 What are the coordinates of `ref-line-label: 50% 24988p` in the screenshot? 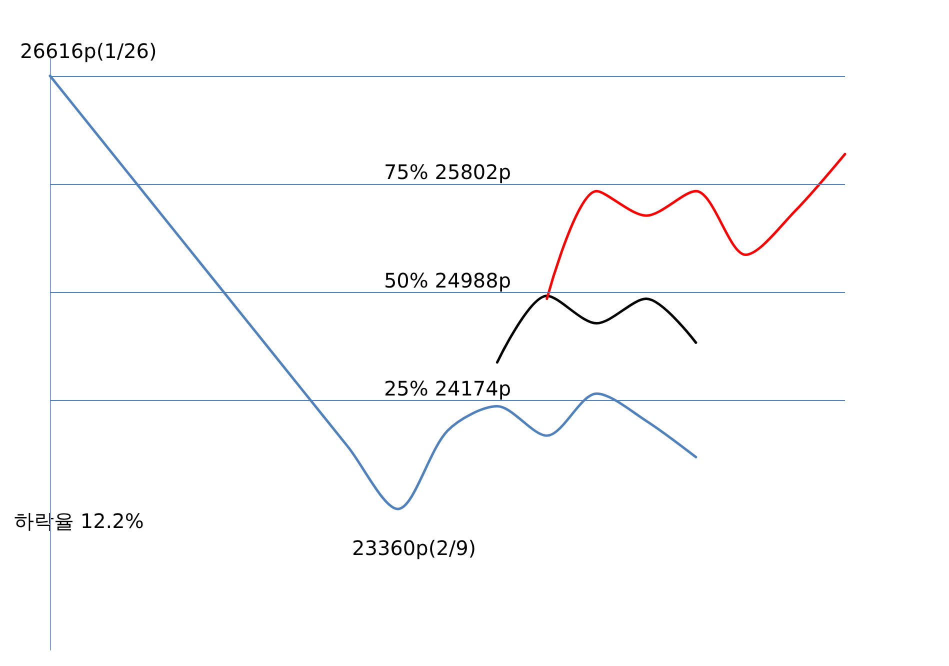 It's located at (448, 280).